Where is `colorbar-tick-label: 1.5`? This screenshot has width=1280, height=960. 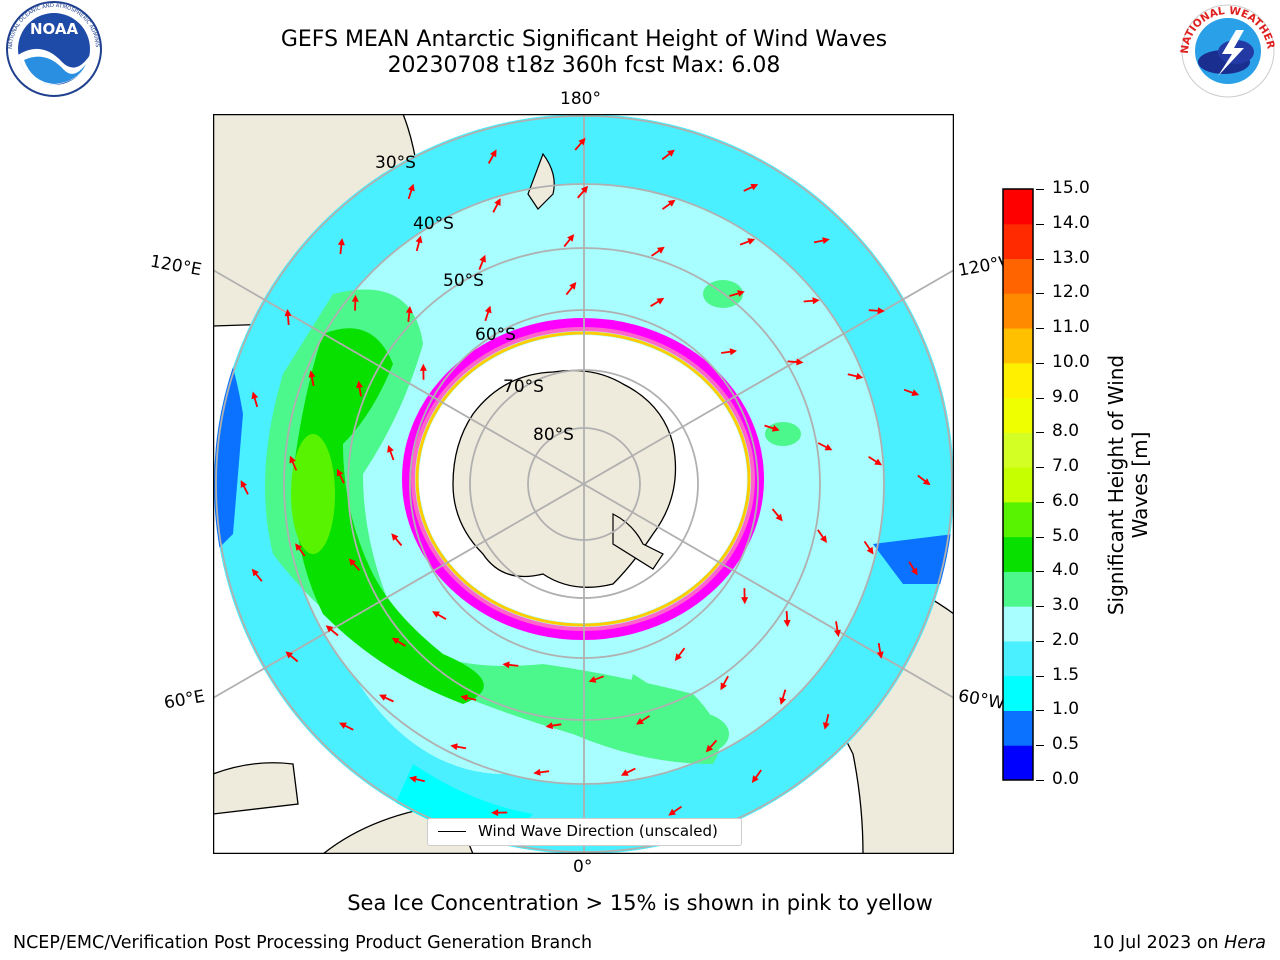 colorbar-tick-label: 1.5 is located at coordinates (1066, 674).